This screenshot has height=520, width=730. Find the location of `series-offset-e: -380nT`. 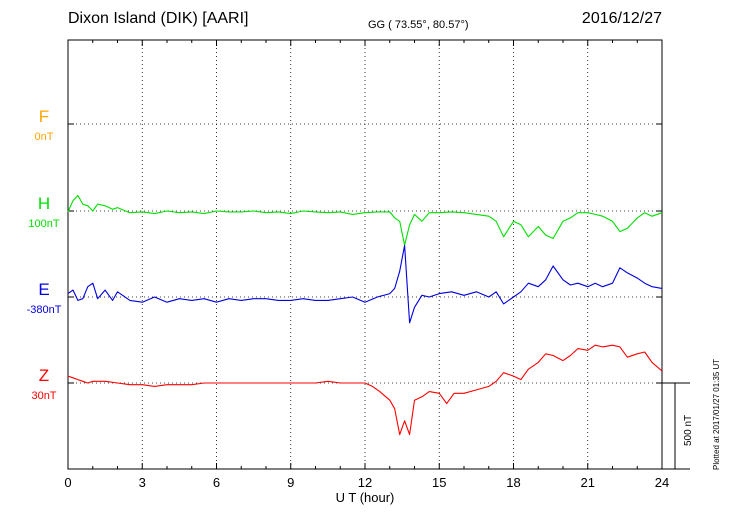

series-offset-e: -380nT is located at coordinates (44, 310).